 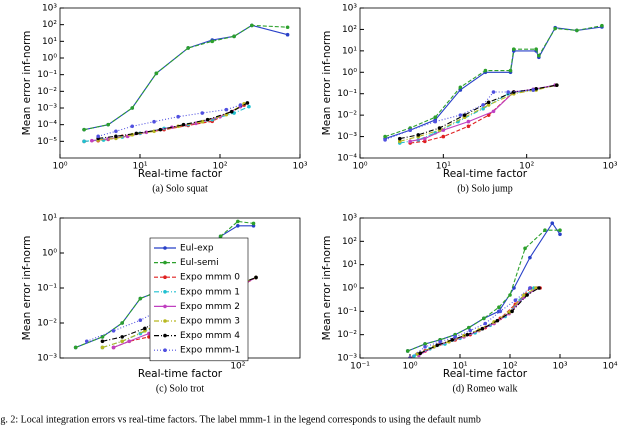 What do you see at coordinates (360, 367) in the screenshot?
I see `x-tick-label: 10⁻¹` at bounding box center [360, 367].